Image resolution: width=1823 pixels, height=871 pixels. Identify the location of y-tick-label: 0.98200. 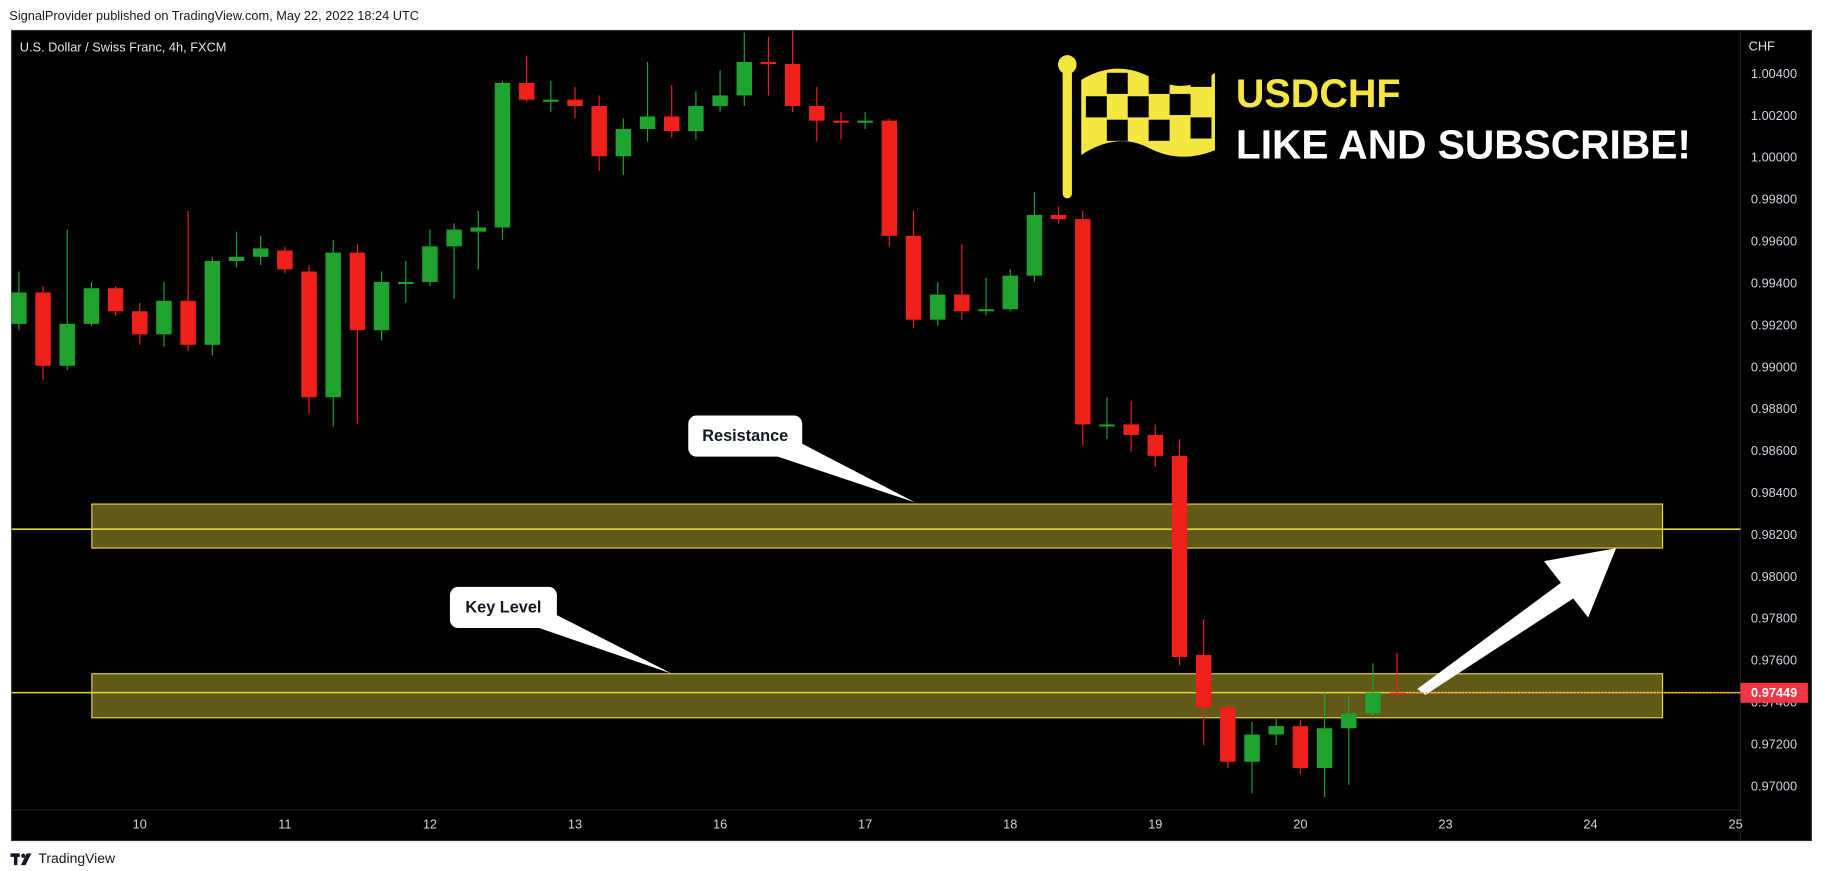
(1774, 534).